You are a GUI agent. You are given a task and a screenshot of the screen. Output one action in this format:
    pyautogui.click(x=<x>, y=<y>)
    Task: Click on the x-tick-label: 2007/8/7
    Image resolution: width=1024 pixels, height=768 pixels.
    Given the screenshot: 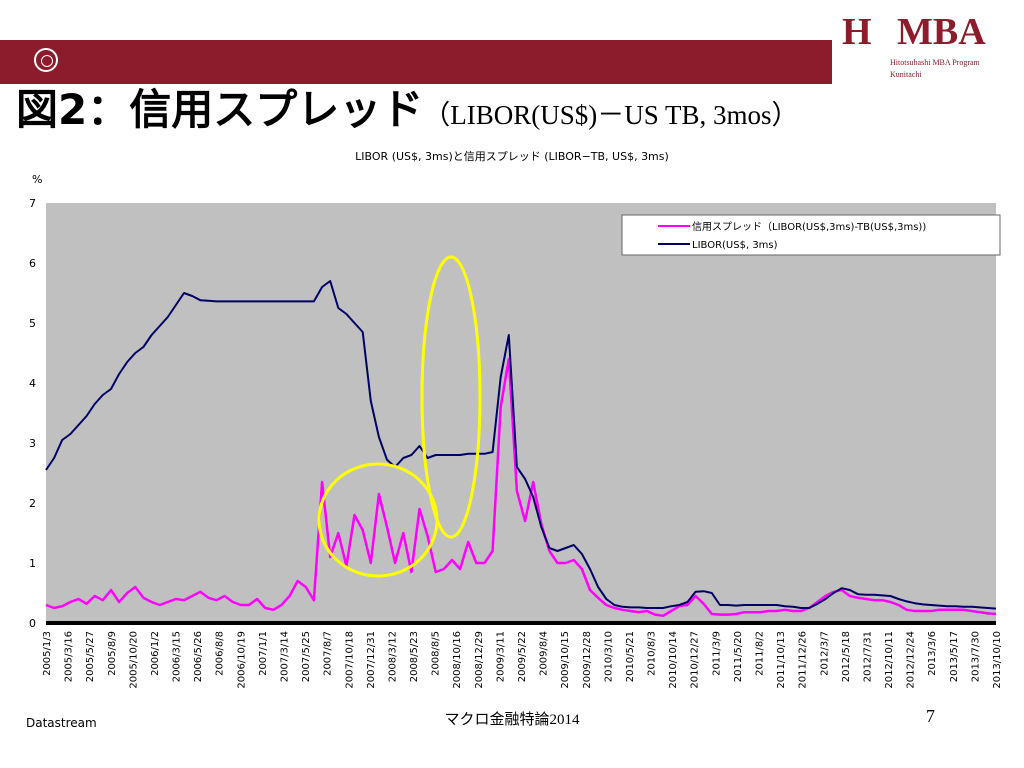 What is the action you would take?
    pyautogui.click(x=328, y=653)
    